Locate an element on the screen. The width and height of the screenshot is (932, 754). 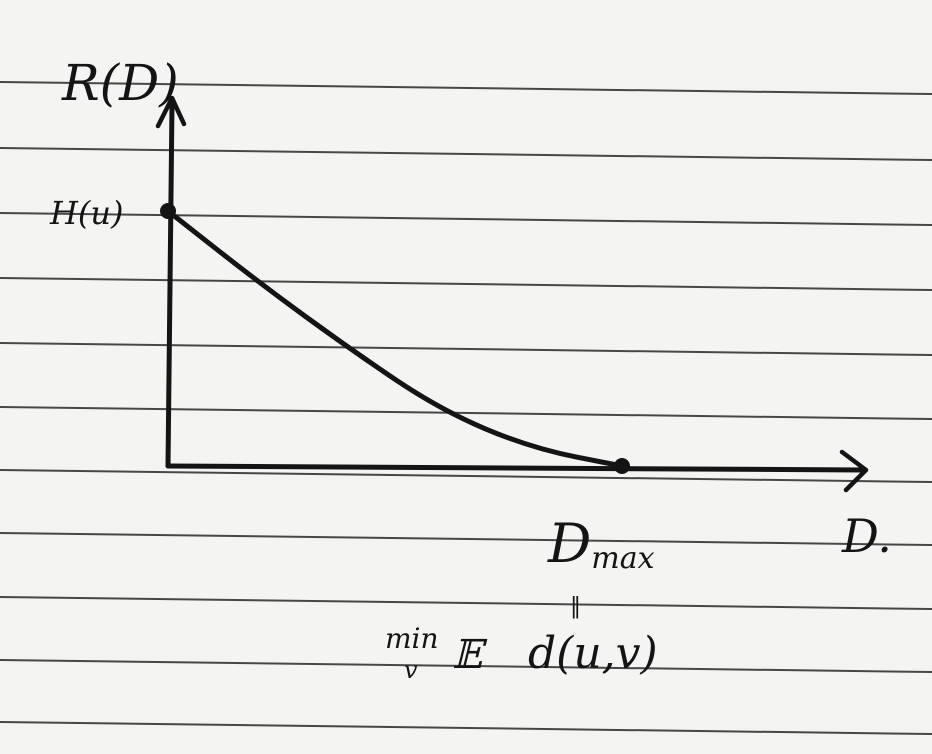
dmax-point is located at coordinates (622, 466).